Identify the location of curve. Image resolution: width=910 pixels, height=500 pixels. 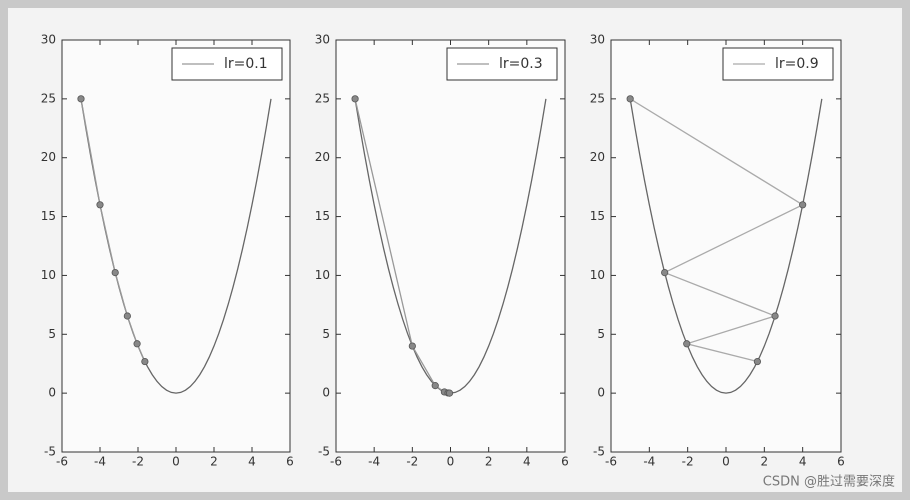
(726, 246).